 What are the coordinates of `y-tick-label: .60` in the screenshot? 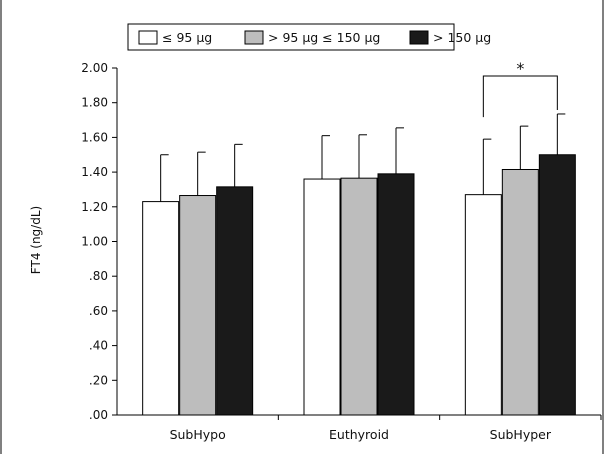 It's located at (98, 311).